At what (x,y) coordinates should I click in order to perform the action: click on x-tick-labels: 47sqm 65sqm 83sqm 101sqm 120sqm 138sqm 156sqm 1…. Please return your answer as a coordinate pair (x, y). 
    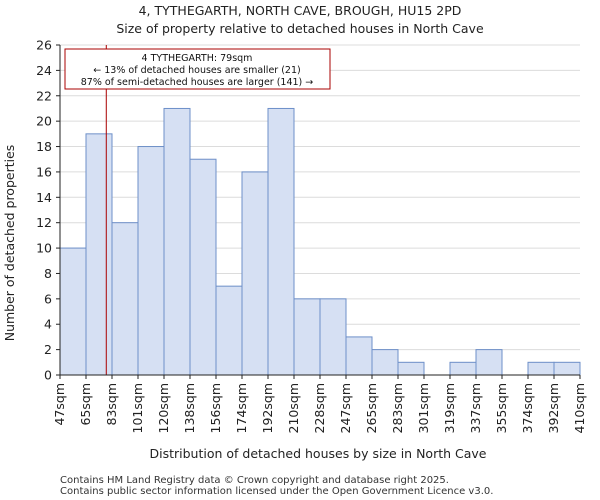
    Looking at the image, I should click on (319, 404).